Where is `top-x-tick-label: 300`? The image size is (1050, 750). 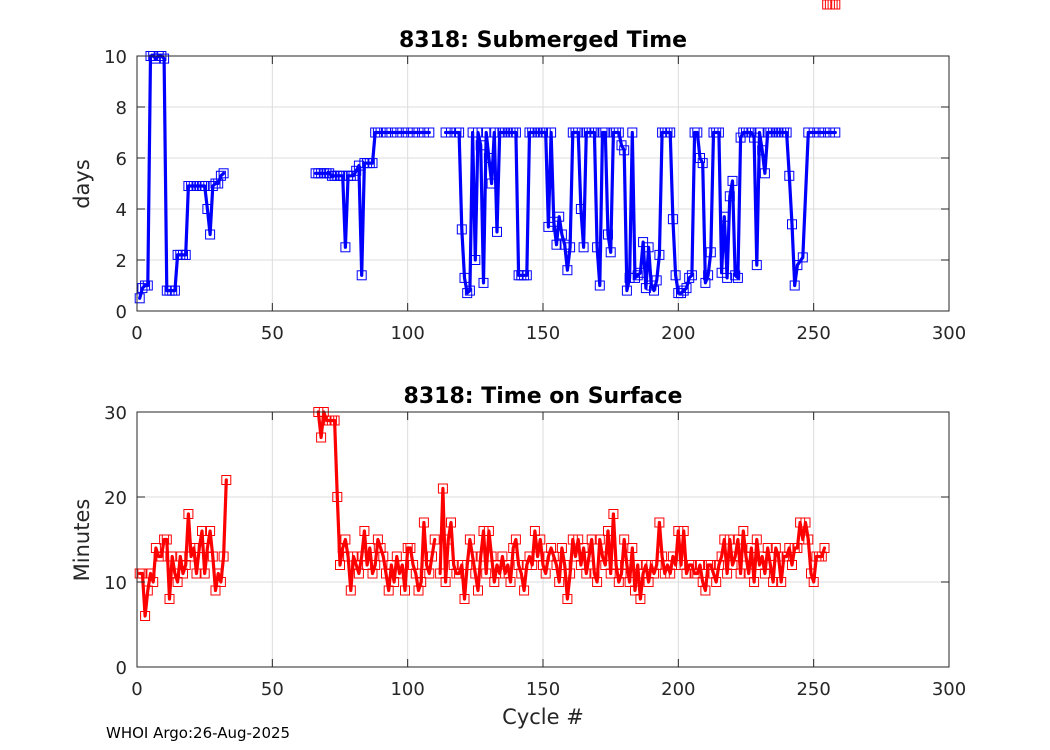
top-x-tick-label: 300 is located at coordinates (949, 333).